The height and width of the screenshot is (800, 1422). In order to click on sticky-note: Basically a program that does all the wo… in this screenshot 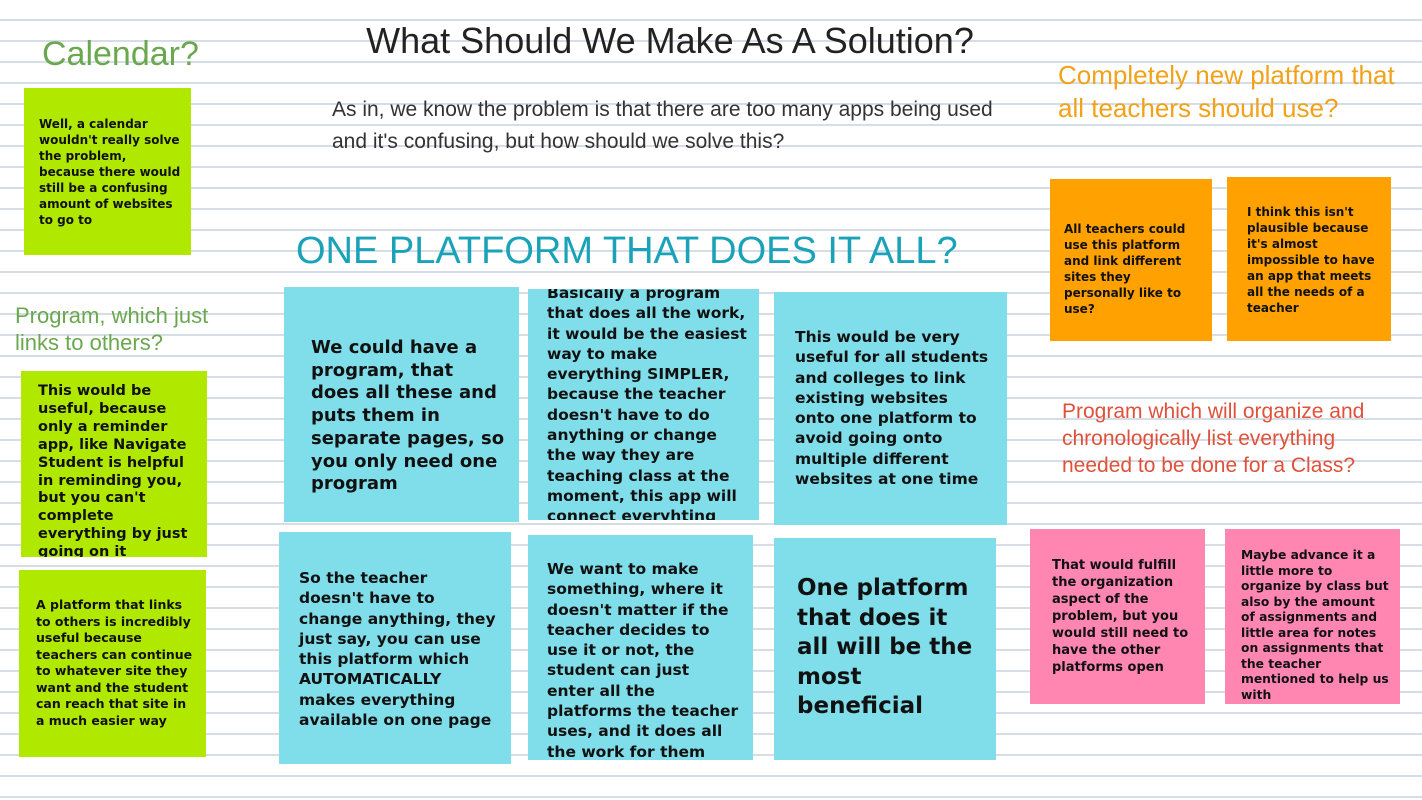, I will do `click(643, 404)`.